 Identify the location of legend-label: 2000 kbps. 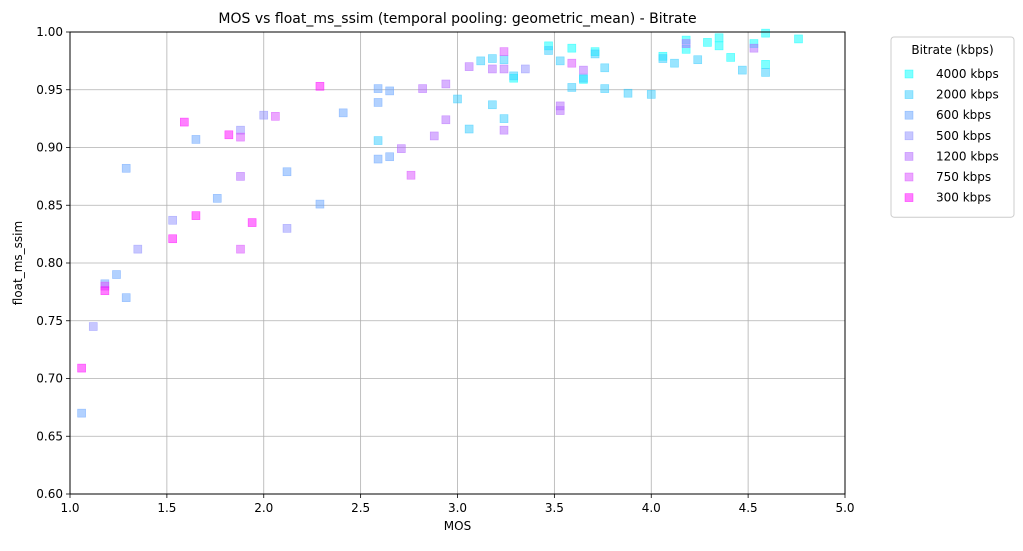
(967, 95).